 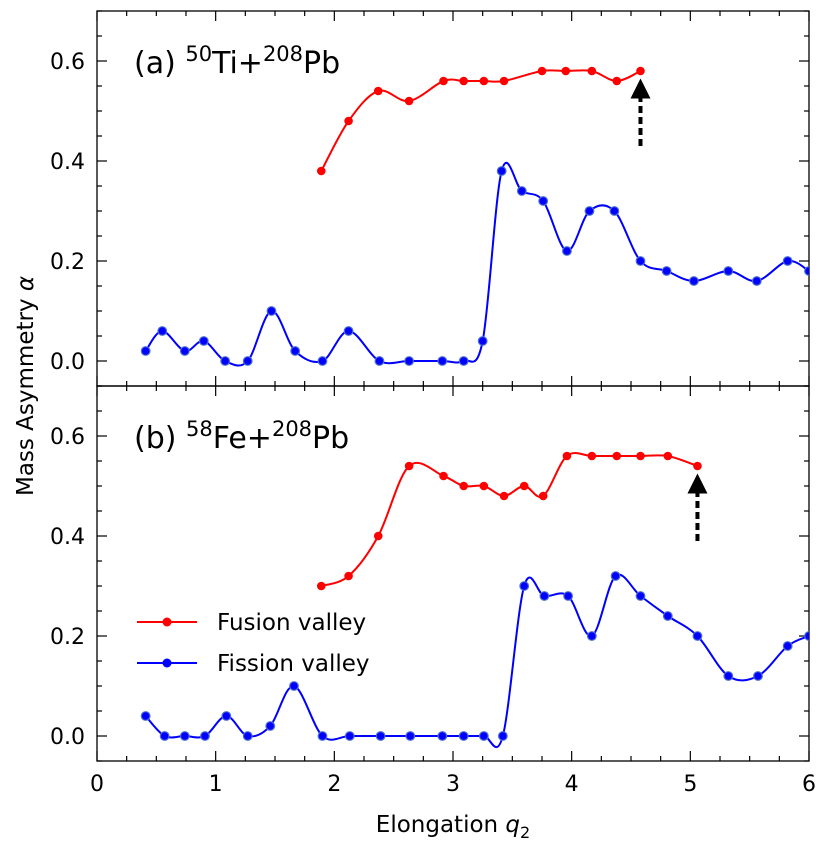 I want to click on legend-fission-label: Fission valley, so click(x=293, y=664).